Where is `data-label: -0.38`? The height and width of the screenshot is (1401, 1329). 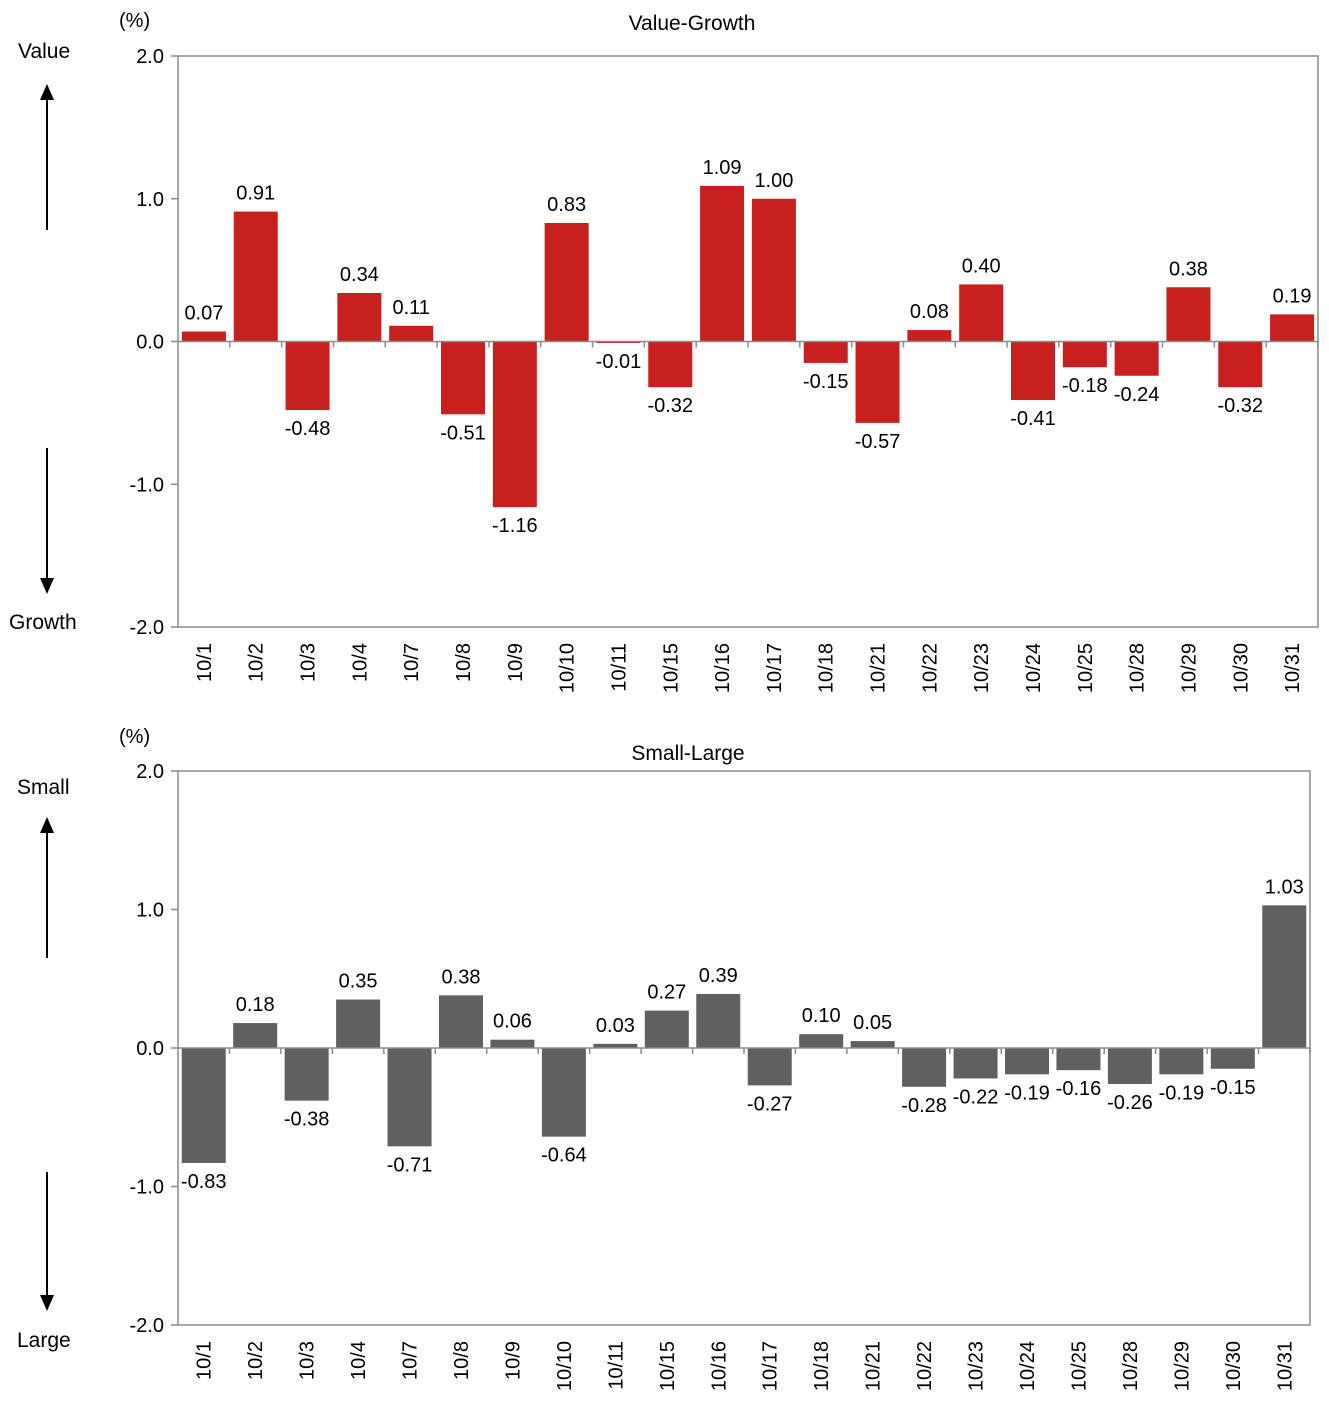
data-label: -0.38 is located at coordinates (307, 1120).